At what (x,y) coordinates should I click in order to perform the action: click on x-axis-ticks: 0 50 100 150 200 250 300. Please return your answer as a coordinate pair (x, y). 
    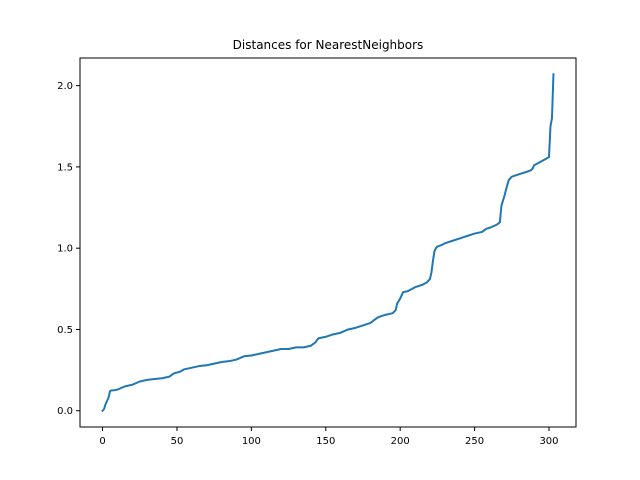
    Looking at the image, I should click on (329, 437).